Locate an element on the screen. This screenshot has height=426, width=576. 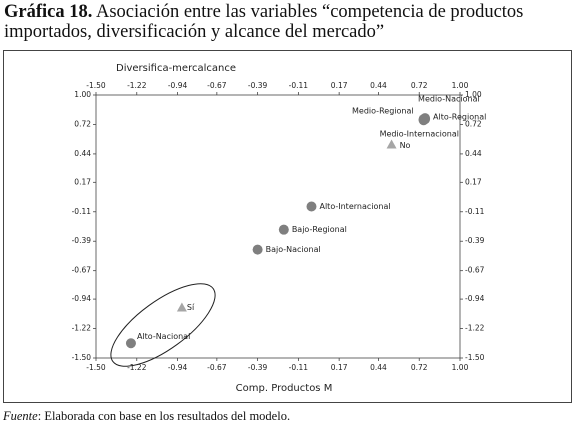
y-axis-label: Diversifica-mercalcance is located at coordinates (176, 68).